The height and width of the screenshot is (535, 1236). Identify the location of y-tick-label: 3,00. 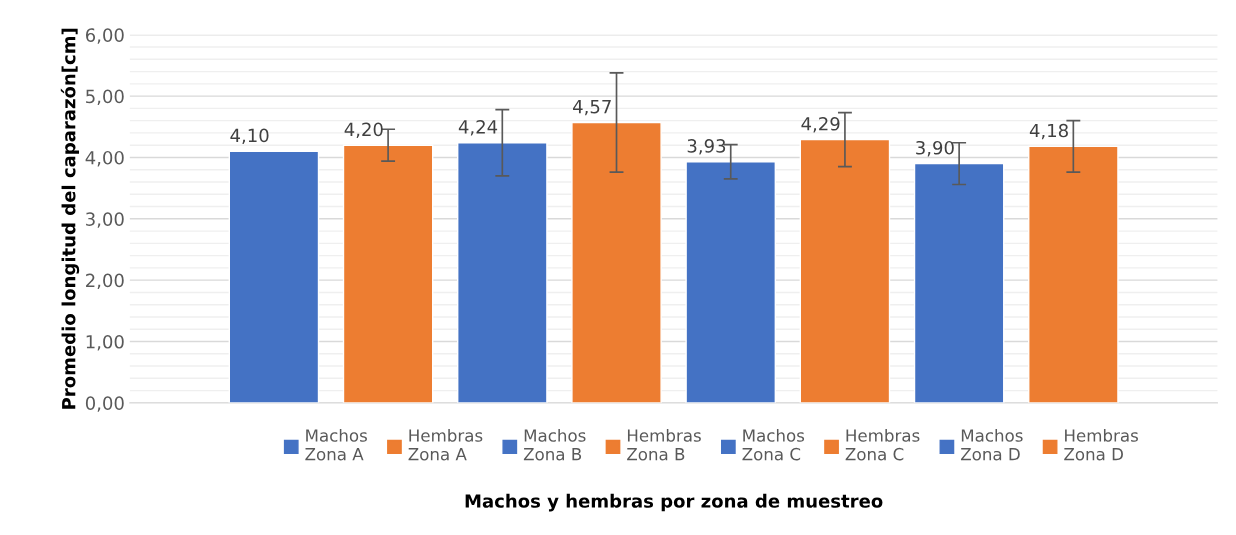
(105, 220).